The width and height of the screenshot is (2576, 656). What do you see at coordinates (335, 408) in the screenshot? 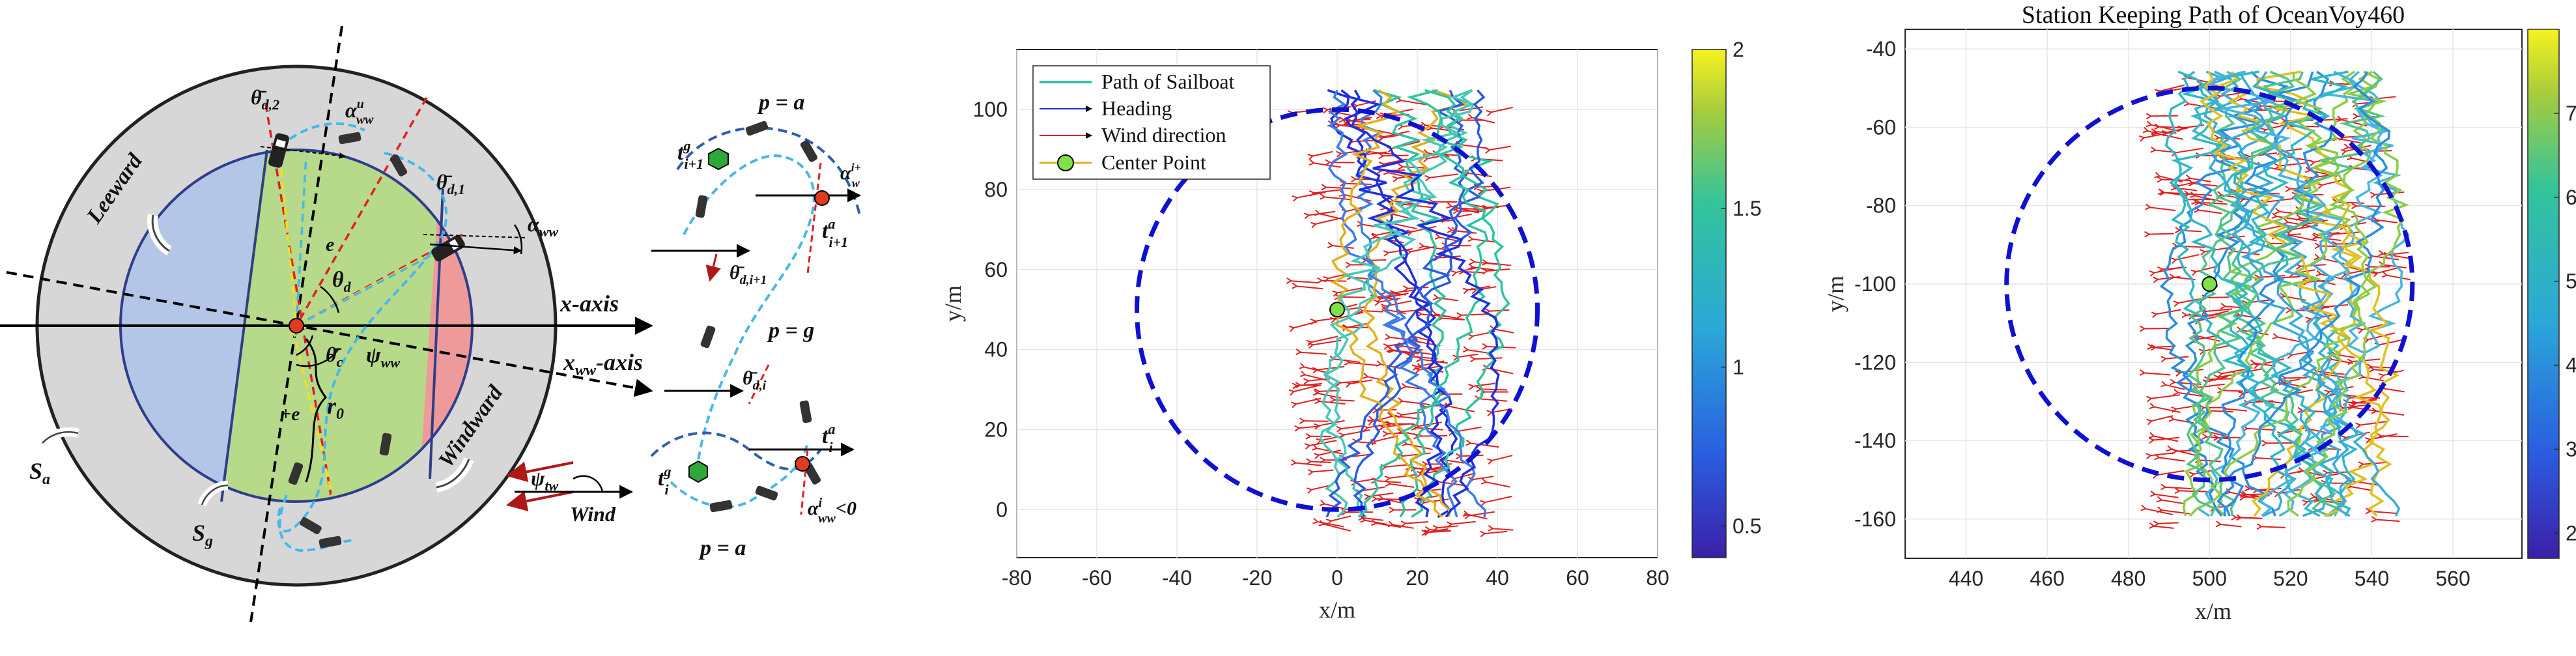
I see `r0-label: r0` at bounding box center [335, 408].